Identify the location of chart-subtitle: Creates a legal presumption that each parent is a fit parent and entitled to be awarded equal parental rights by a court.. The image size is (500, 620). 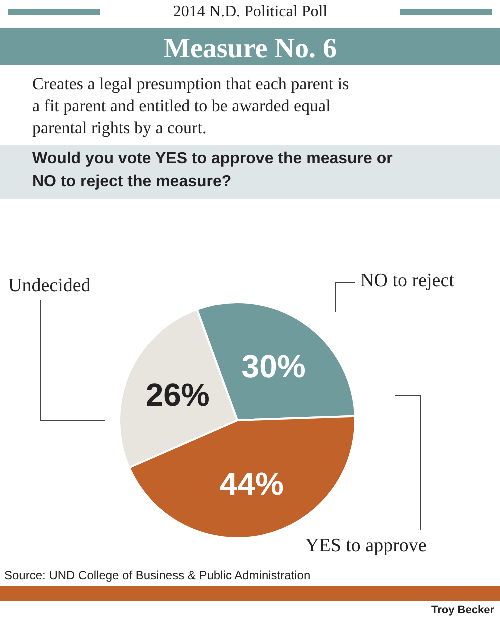
(191, 106).